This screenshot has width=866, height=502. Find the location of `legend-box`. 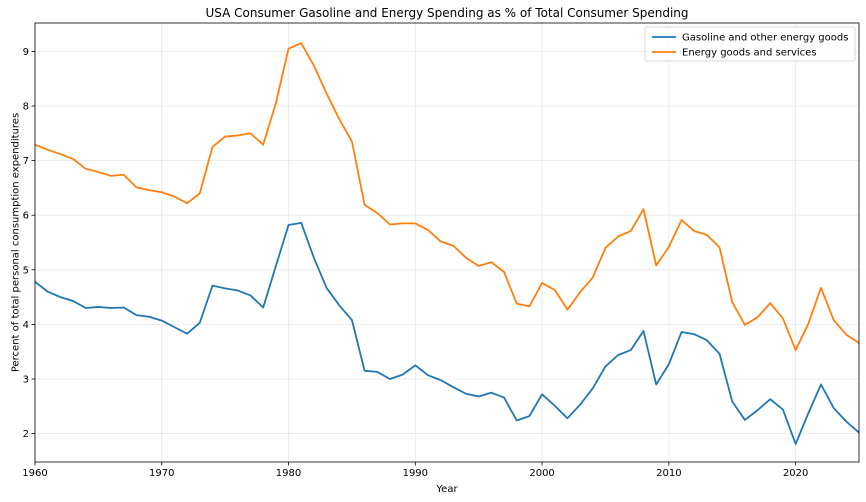

legend-box is located at coordinates (750, 44).